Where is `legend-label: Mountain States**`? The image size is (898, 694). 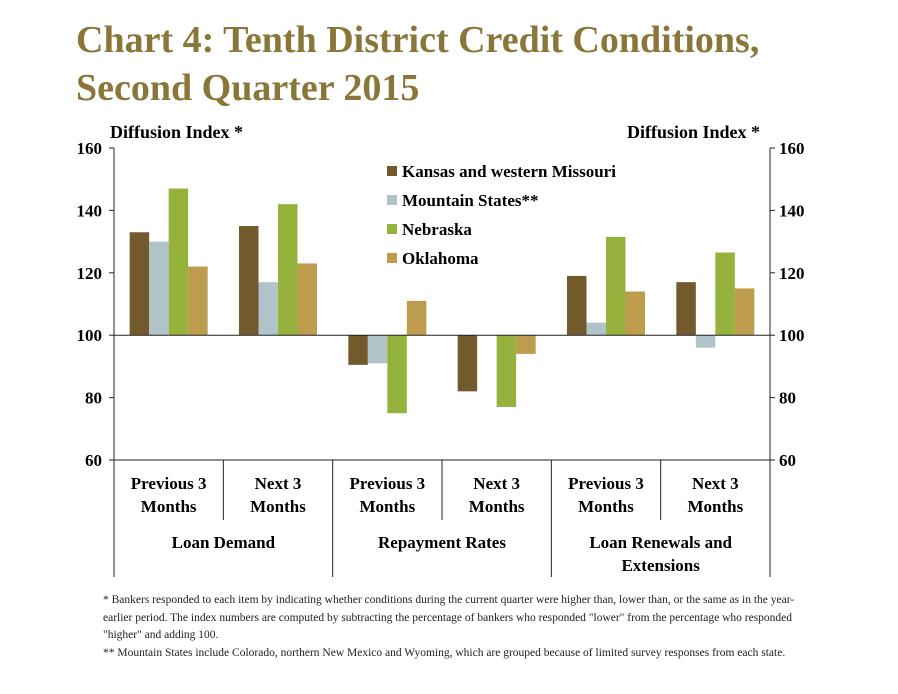 legend-label: Mountain States** is located at coordinates (470, 200).